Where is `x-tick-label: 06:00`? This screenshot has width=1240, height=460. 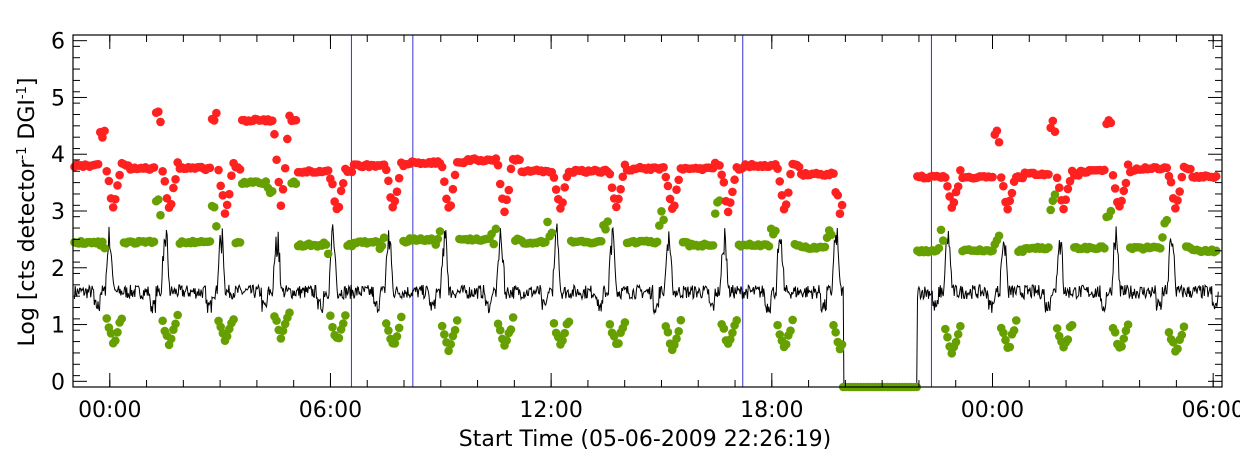
x-tick-label: 06:00 is located at coordinates (1210, 410).